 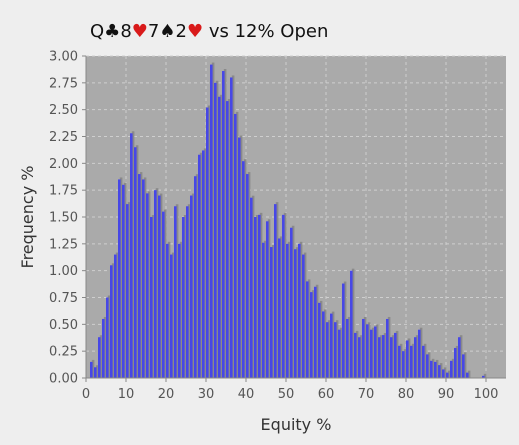 I want to click on x-tick-label-6: 60, so click(x=326, y=394).